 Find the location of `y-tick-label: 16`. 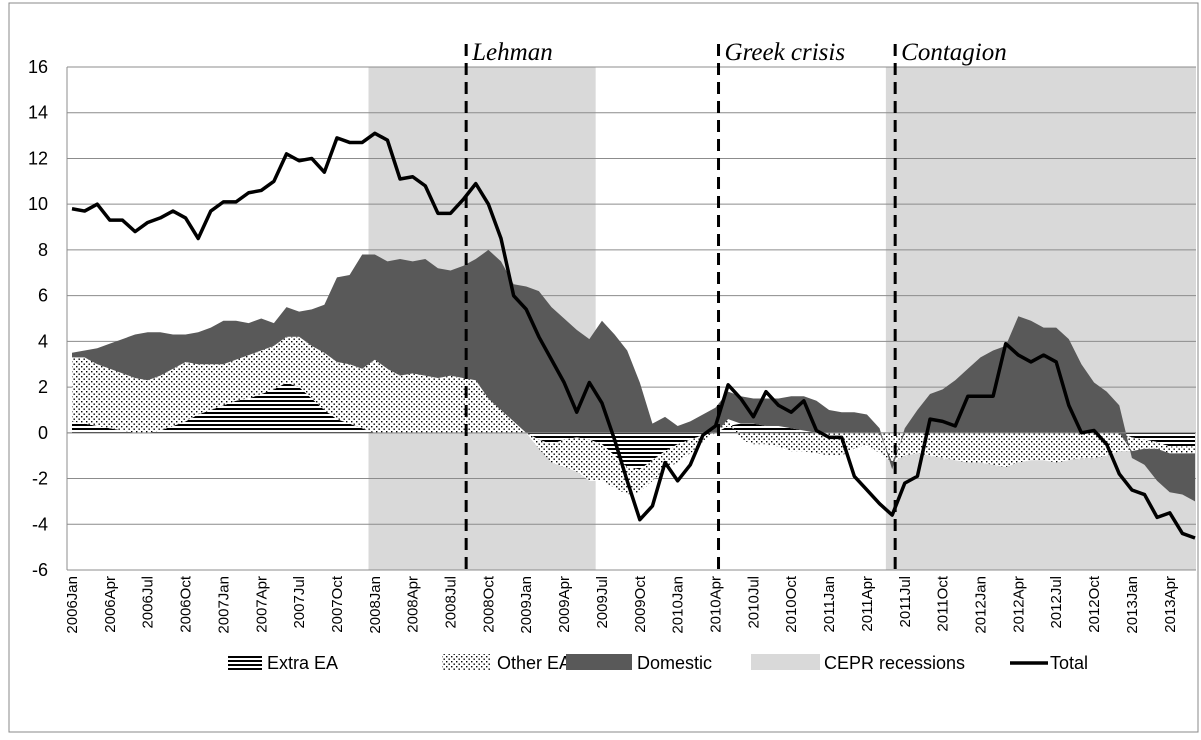

y-tick-label: 16 is located at coordinates (38, 67).